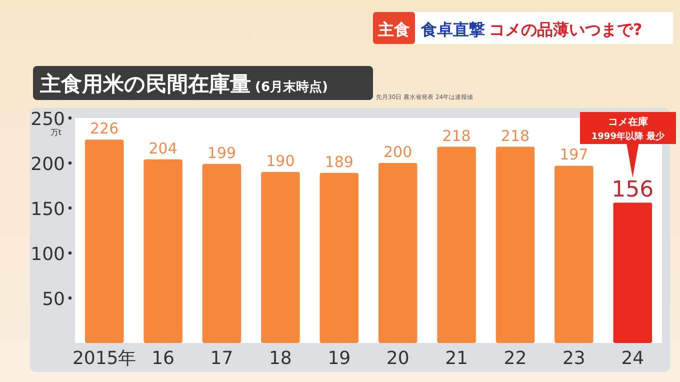 The width and height of the screenshot is (680, 382). What do you see at coordinates (104, 129) in the screenshot?
I see `data-label: 226` at bounding box center [104, 129].